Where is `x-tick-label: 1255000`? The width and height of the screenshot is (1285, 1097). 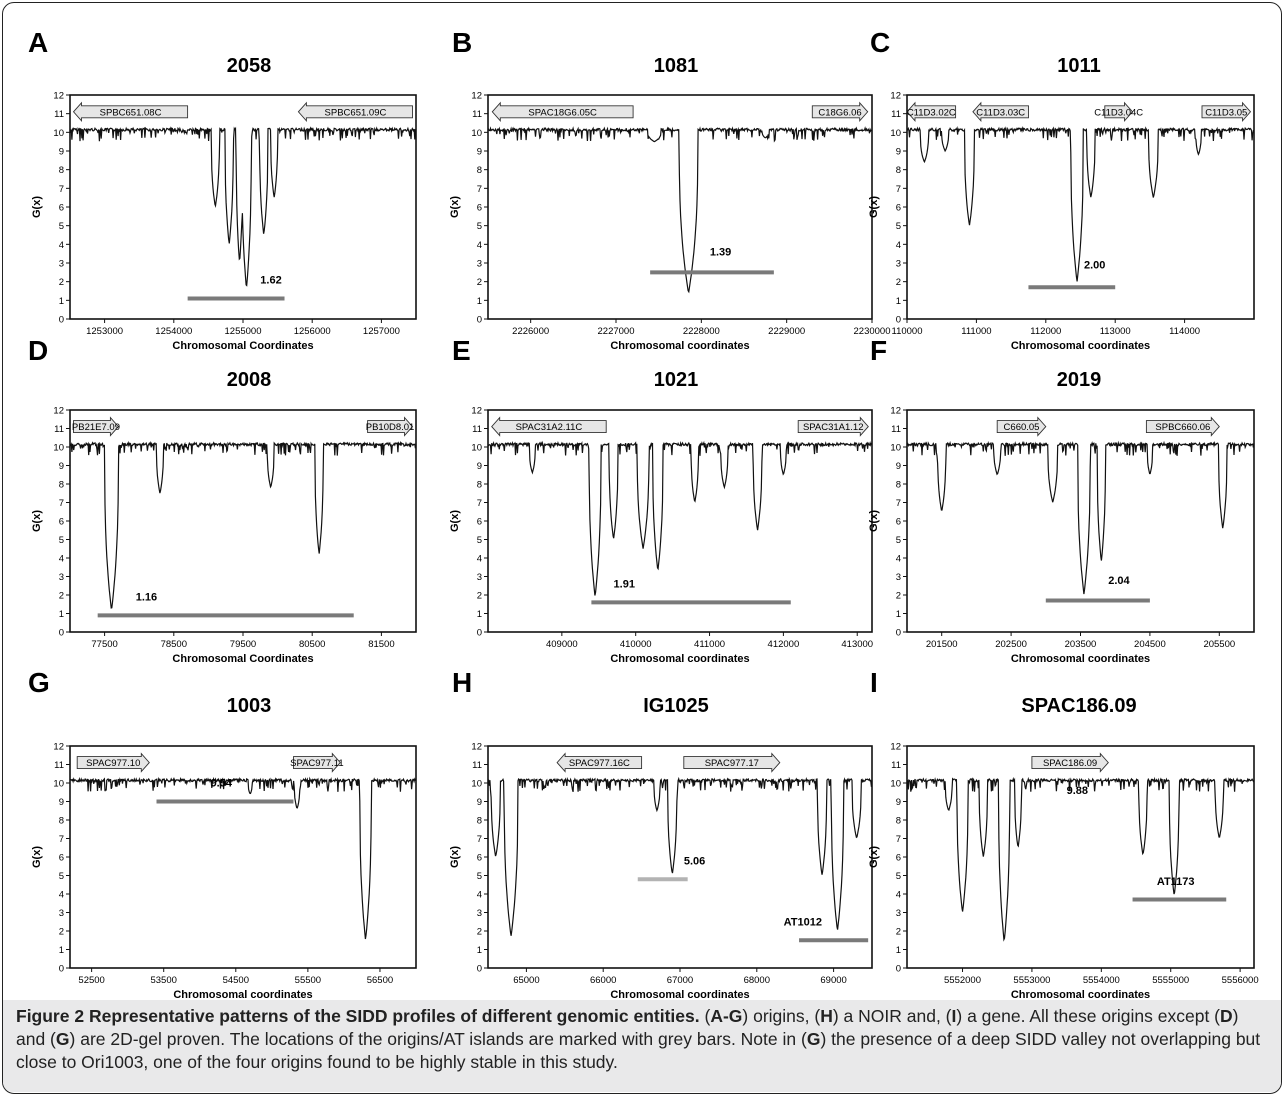 x-tick-label: 1255000 is located at coordinates (243, 331).